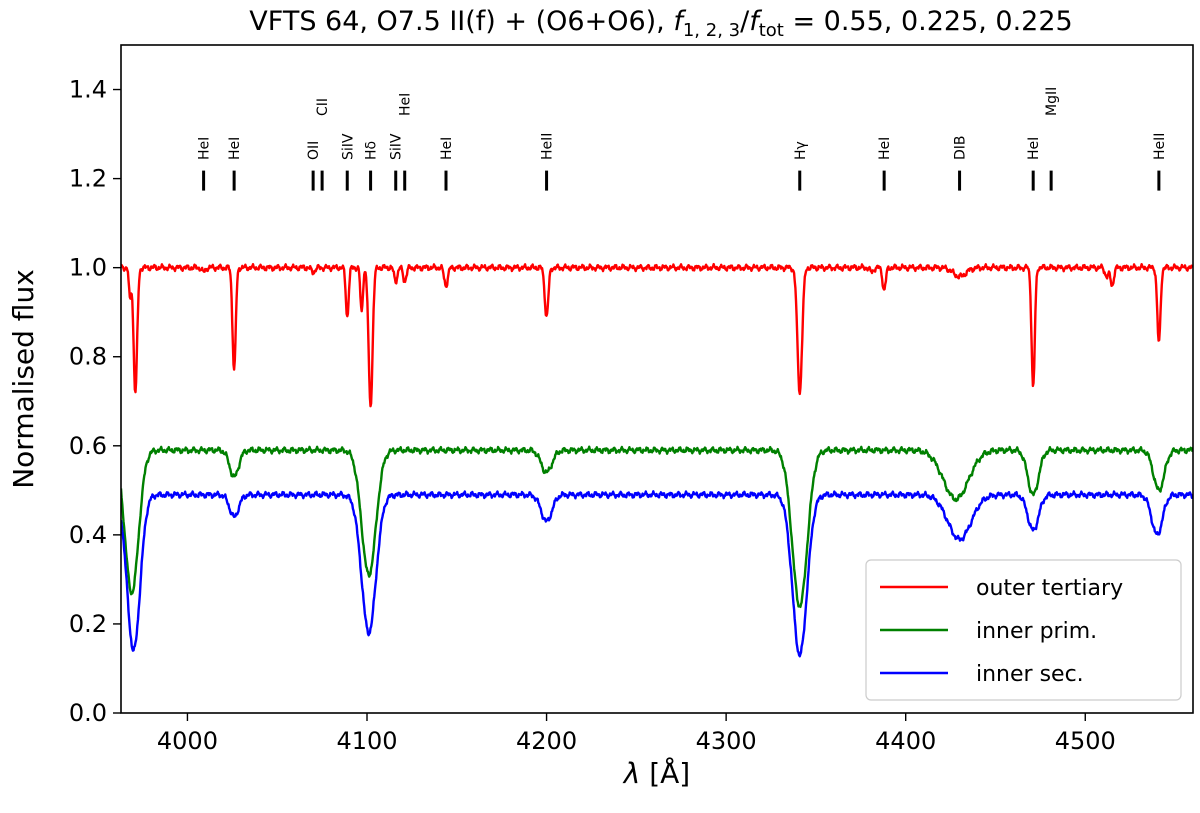  I want to click on x-axis-lambda: λ, so click(631, 773).